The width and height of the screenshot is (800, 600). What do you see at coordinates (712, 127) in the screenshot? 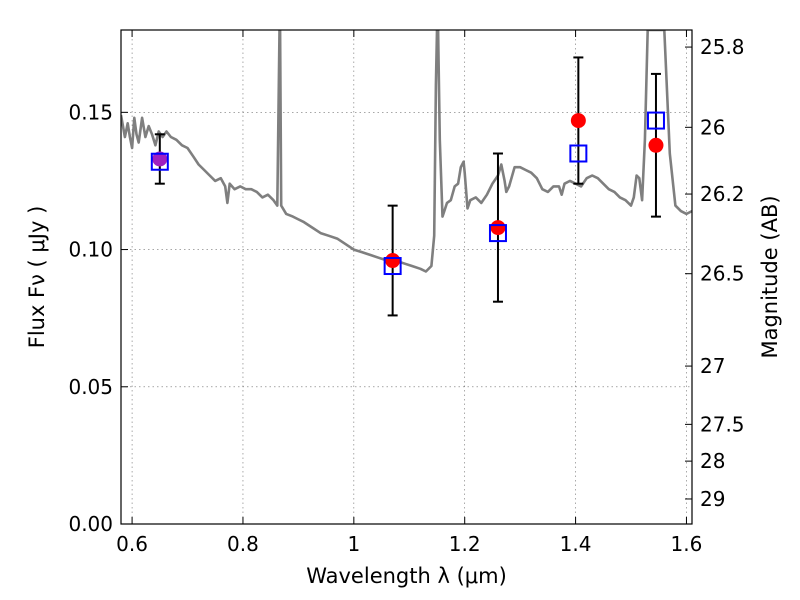
I see `y2-tick-label: 26` at bounding box center [712, 127].